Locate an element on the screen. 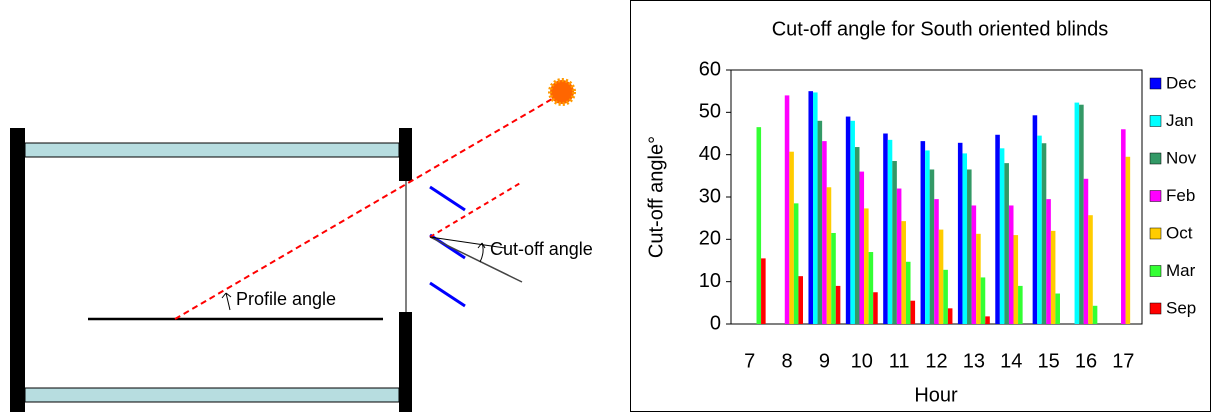 The image size is (1211, 417). x-tick-label: 15 is located at coordinates (1048, 361).